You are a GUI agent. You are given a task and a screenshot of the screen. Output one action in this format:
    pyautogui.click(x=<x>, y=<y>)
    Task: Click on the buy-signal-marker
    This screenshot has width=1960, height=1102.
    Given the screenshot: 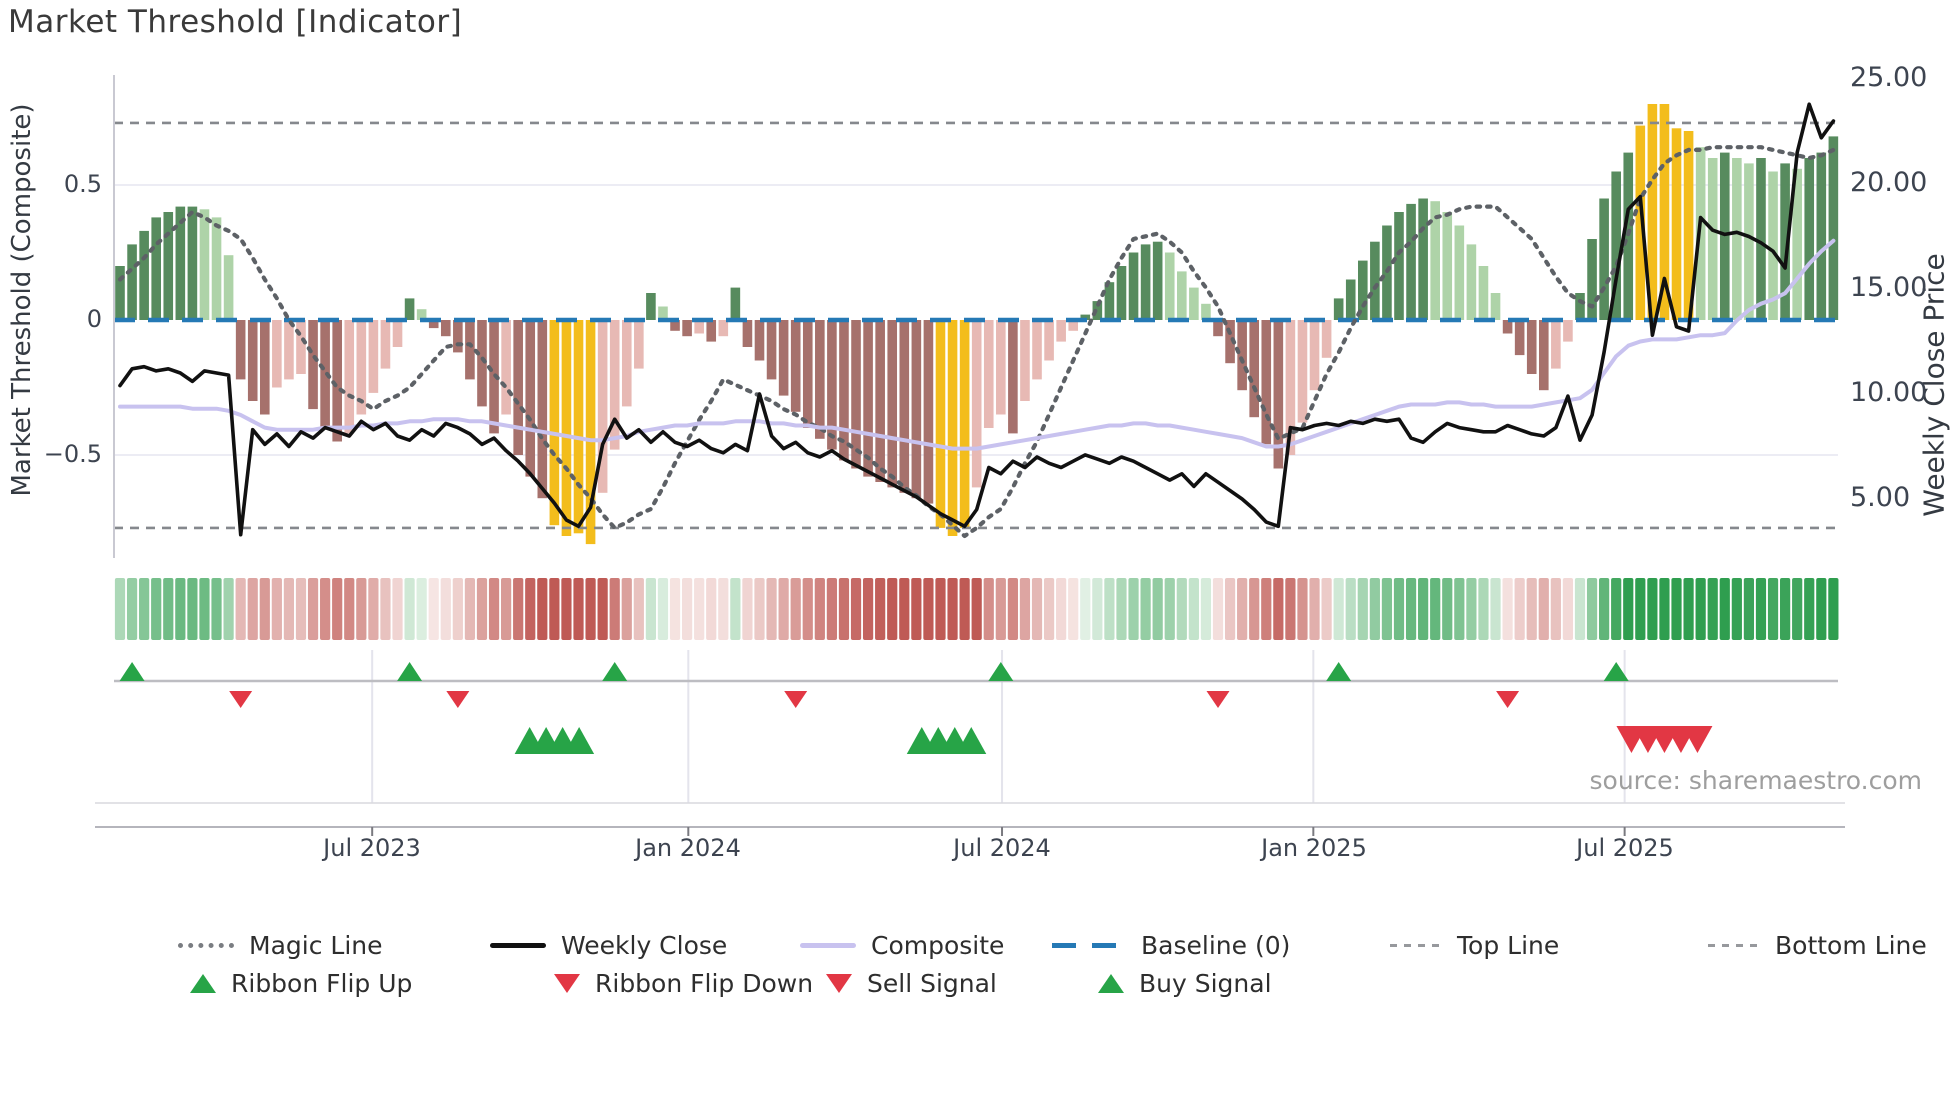 What is the action you would take?
    pyautogui.click(x=971, y=740)
    